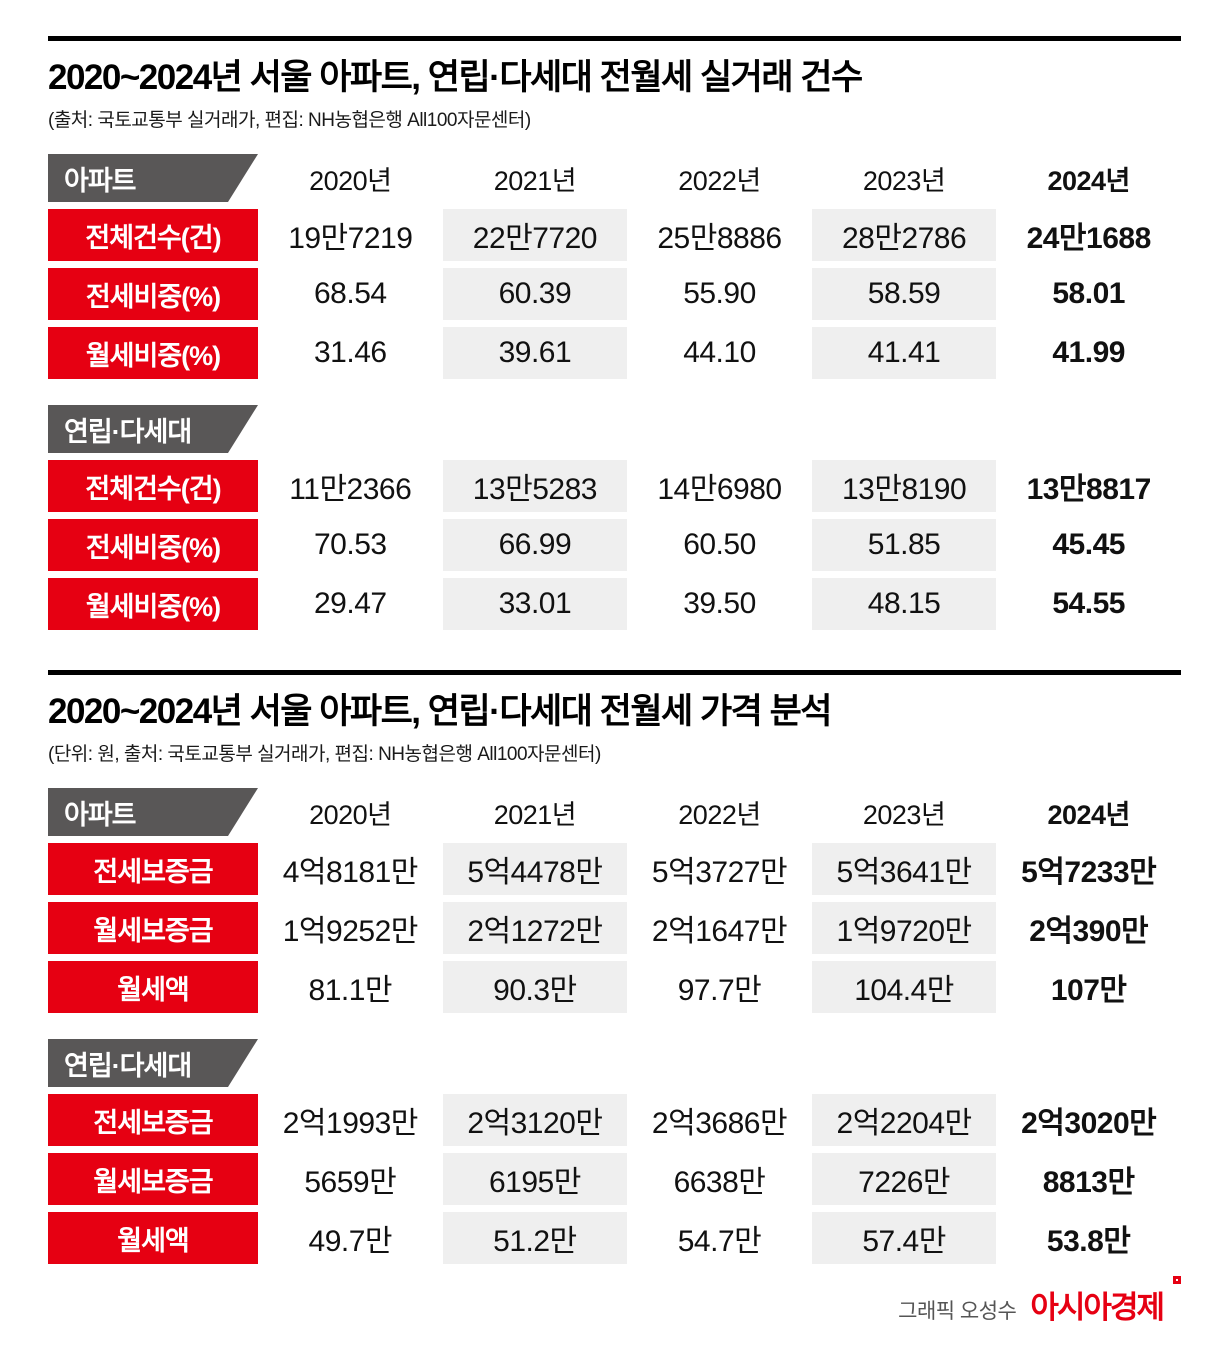 Image resolution: width=1229 pixels, height=1356 pixels. I want to click on value-cell: 22만7720, so click(535, 235).